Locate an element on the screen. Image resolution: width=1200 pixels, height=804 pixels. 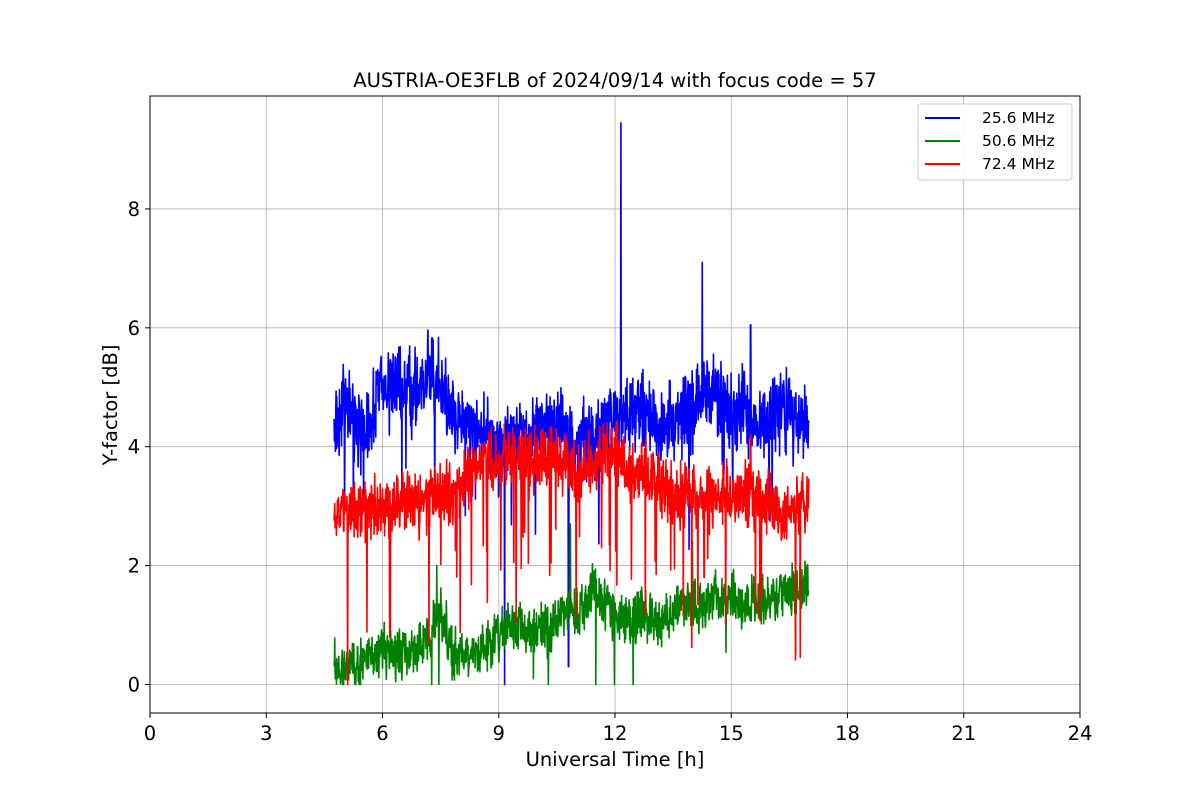
x-axis-label: Universal Time [h] is located at coordinates (615, 759).